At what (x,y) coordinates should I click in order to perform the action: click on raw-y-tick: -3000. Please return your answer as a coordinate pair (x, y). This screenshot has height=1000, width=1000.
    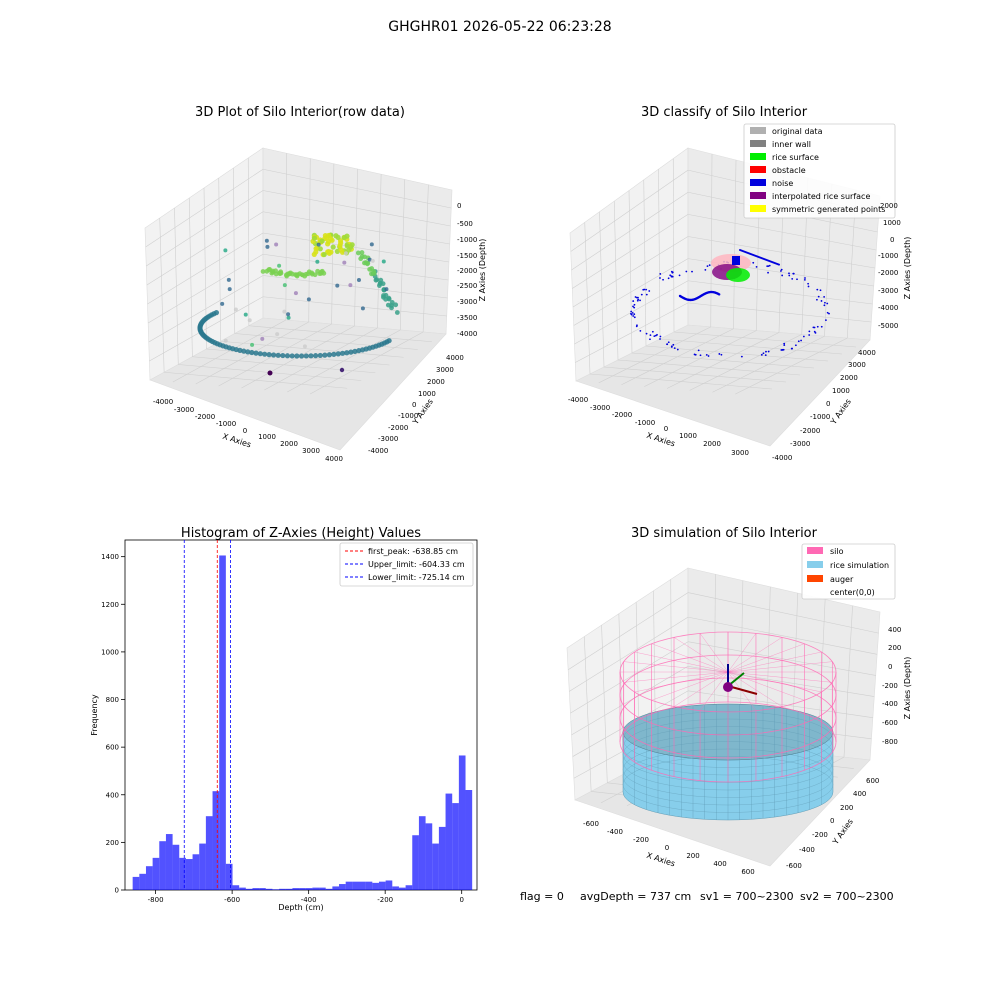
    Looking at the image, I should click on (388, 439).